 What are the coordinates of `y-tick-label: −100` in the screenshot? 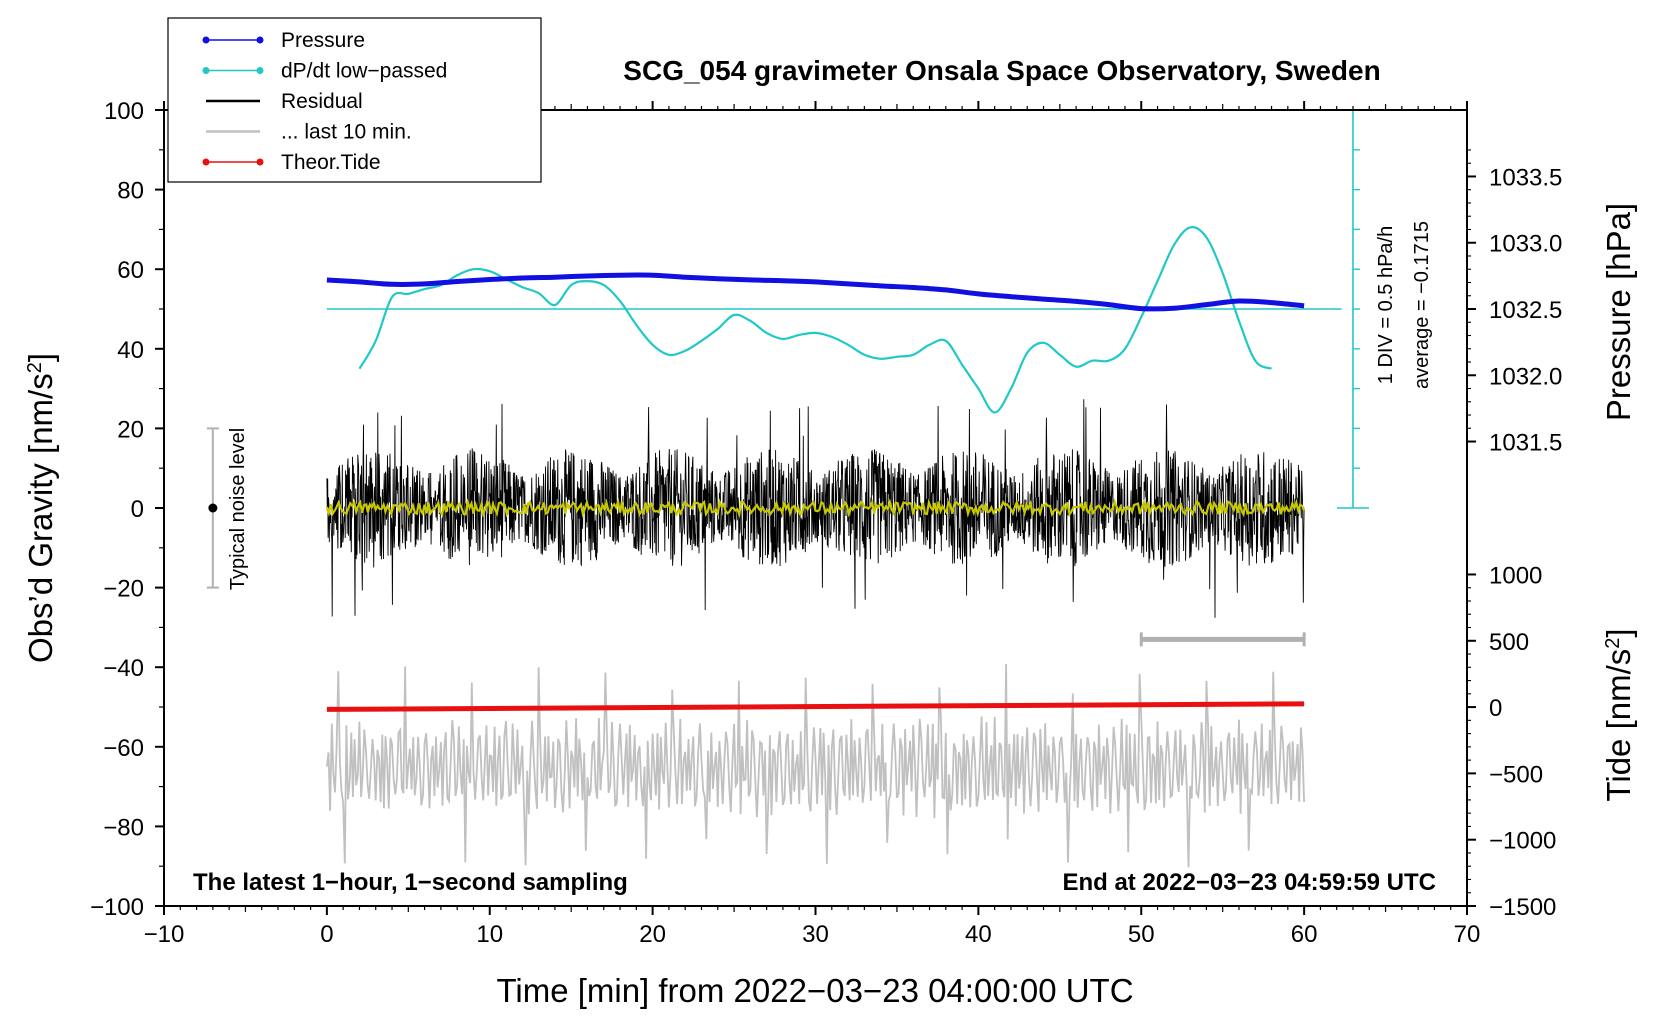 It's located at (117, 907).